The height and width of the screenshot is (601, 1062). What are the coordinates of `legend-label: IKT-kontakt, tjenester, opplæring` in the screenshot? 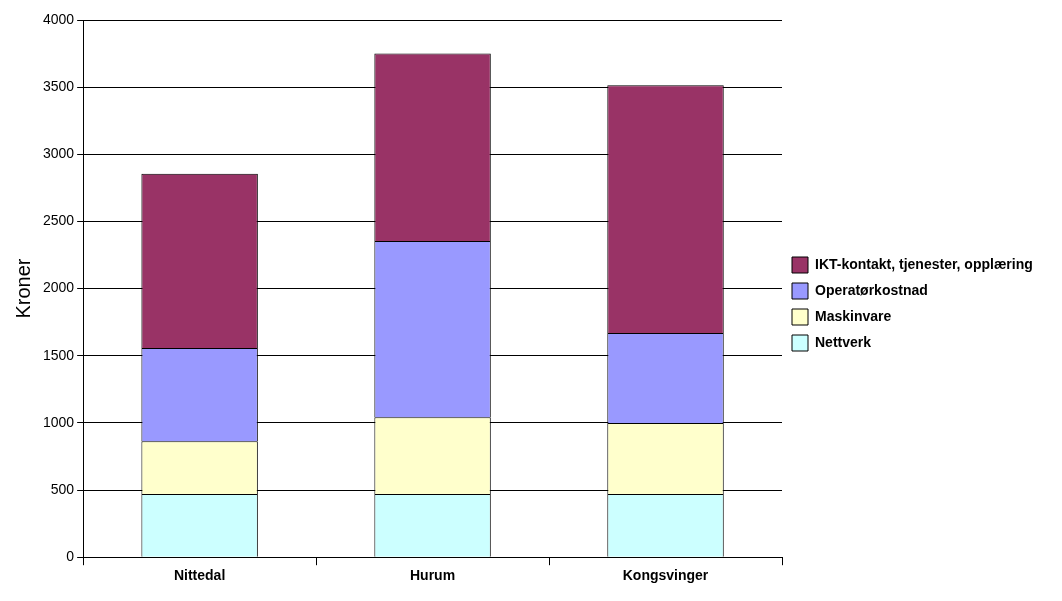 It's located at (924, 263).